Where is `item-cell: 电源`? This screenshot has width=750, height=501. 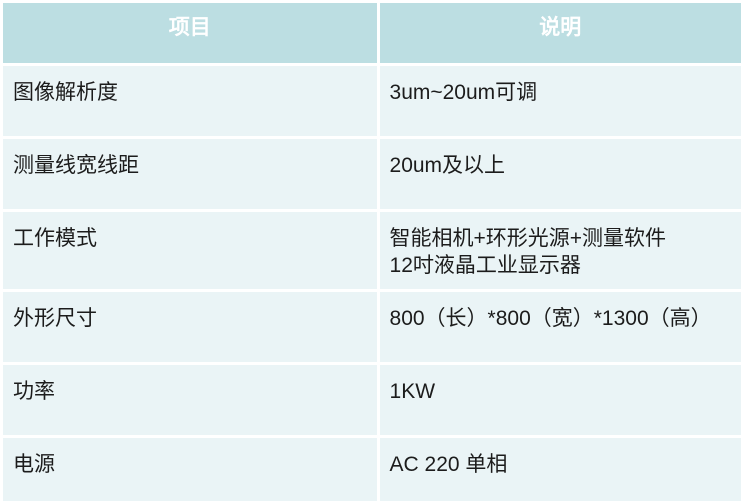 item-cell: 电源 is located at coordinates (190, 469).